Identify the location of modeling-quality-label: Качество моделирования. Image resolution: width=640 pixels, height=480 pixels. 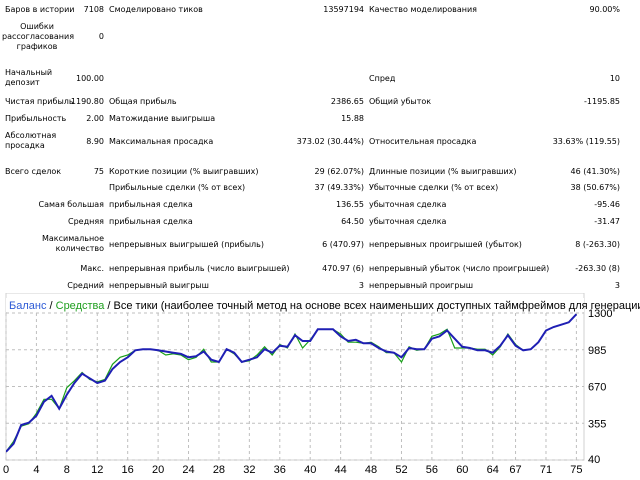
(423, 9).